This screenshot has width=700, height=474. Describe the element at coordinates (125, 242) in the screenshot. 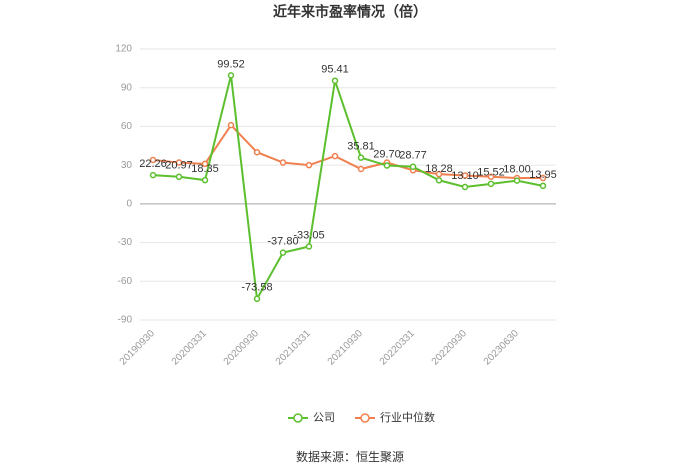

I see `y-tick-label: -30` at that location.